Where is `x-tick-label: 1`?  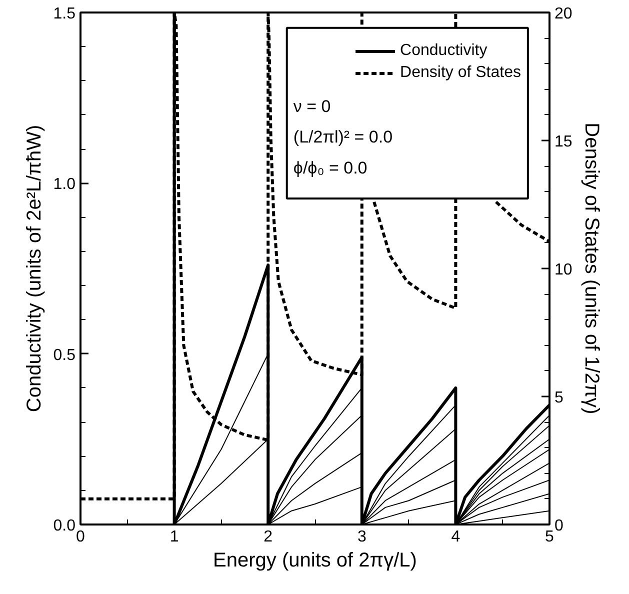 x-tick-label: 1 is located at coordinates (174, 537).